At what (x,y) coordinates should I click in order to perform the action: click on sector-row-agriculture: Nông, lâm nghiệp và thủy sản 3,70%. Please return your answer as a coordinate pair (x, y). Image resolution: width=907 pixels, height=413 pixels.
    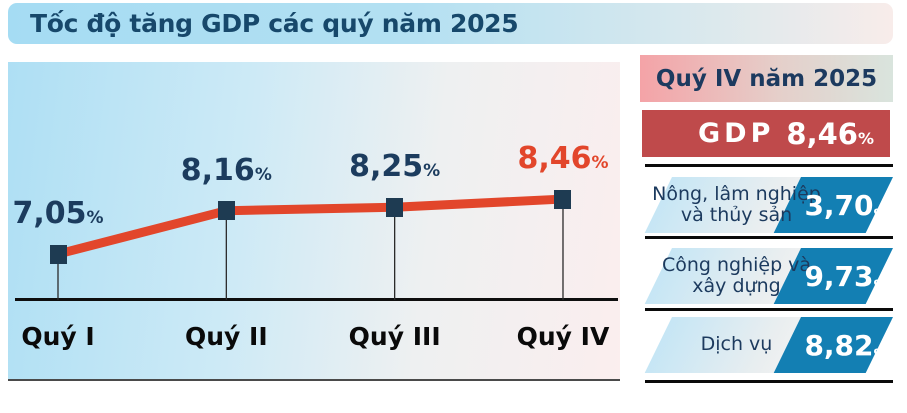
    Looking at the image, I should click on (768, 205).